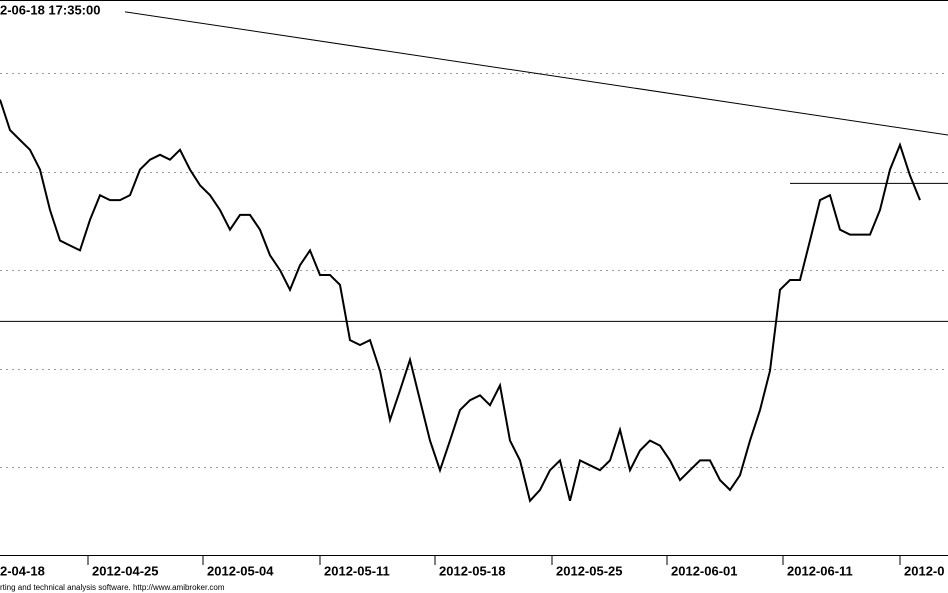 Image resolution: width=948 pixels, height=593 pixels. Describe the element at coordinates (125, 570) in the screenshot. I see `x-tick-label: 2012-04-25` at that location.